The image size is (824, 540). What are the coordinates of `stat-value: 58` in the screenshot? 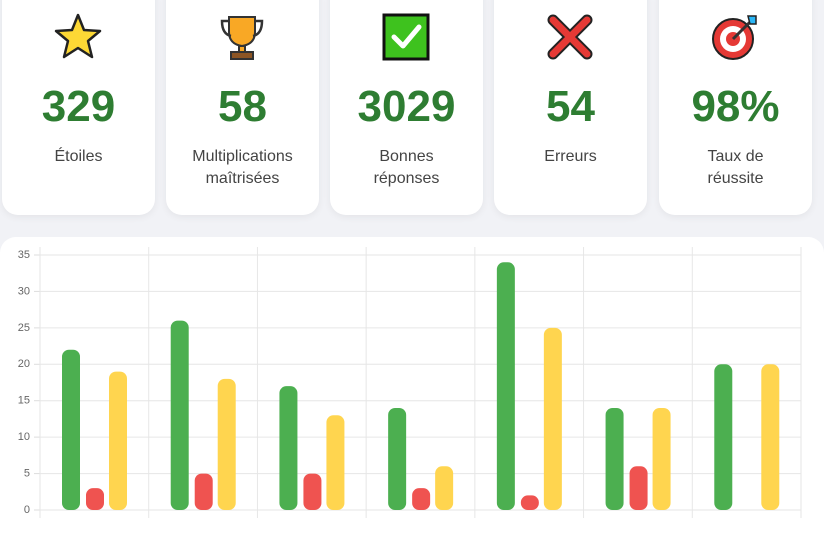 It's located at (242, 106).